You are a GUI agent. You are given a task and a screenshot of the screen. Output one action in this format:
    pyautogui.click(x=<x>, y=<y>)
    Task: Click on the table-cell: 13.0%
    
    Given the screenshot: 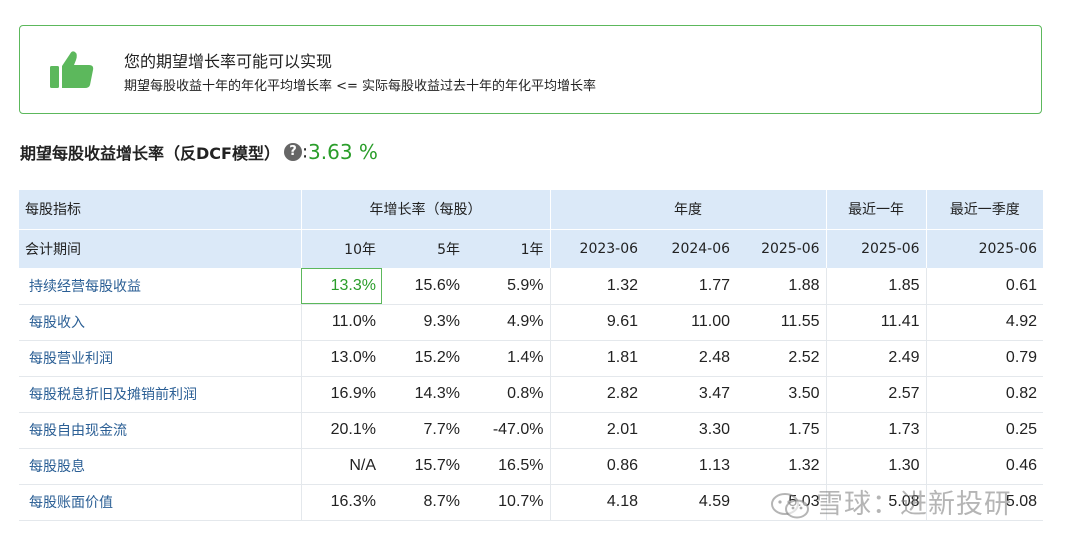 What is the action you would take?
    pyautogui.click(x=341, y=358)
    